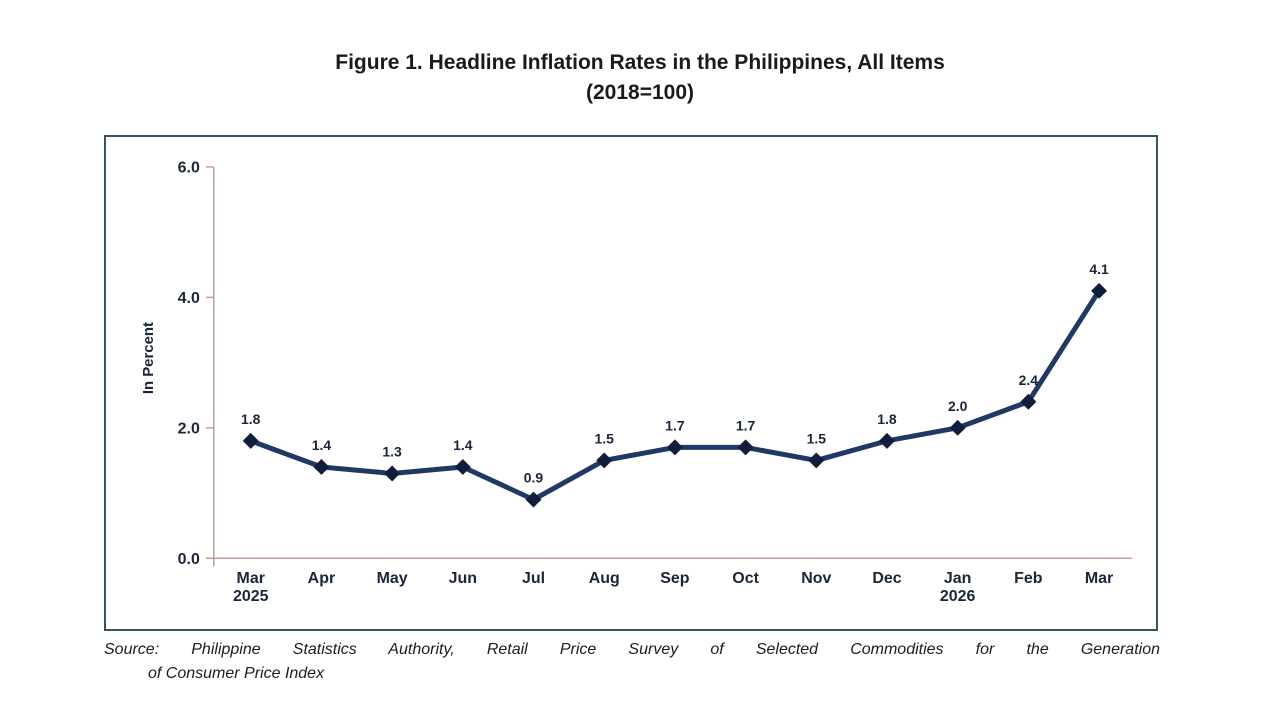  I want to click on figure-subtitle: (2018=100), so click(639, 92).